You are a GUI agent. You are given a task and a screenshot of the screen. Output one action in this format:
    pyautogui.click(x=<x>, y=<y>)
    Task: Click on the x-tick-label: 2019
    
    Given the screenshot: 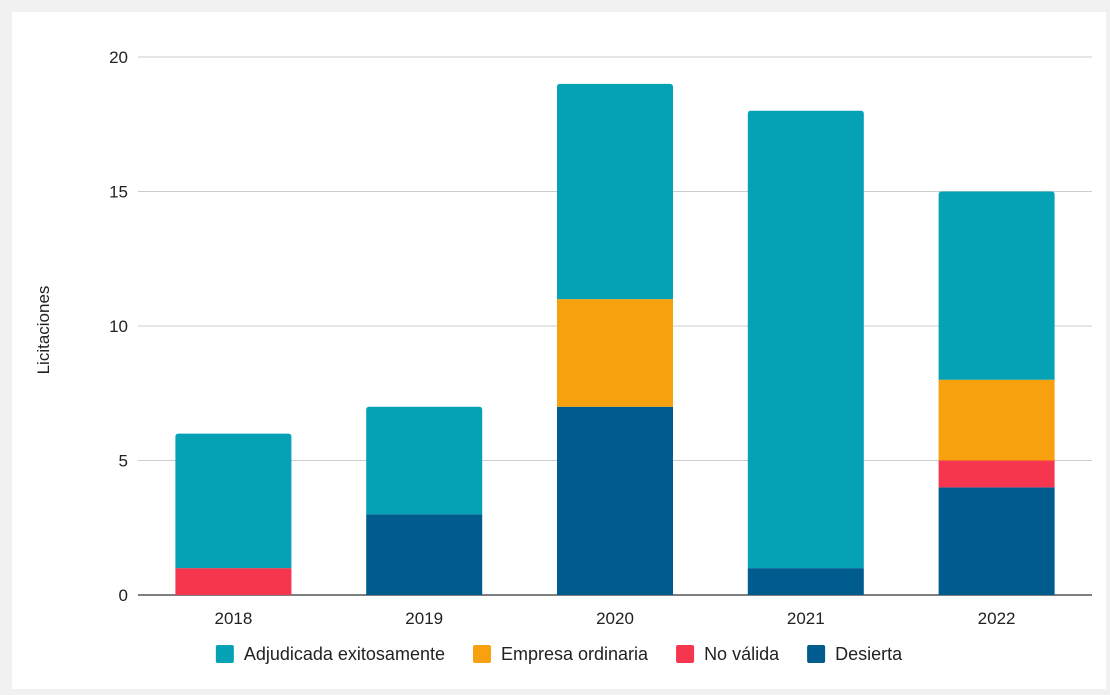 What is the action you would take?
    pyautogui.click(x=424, y=618)
    